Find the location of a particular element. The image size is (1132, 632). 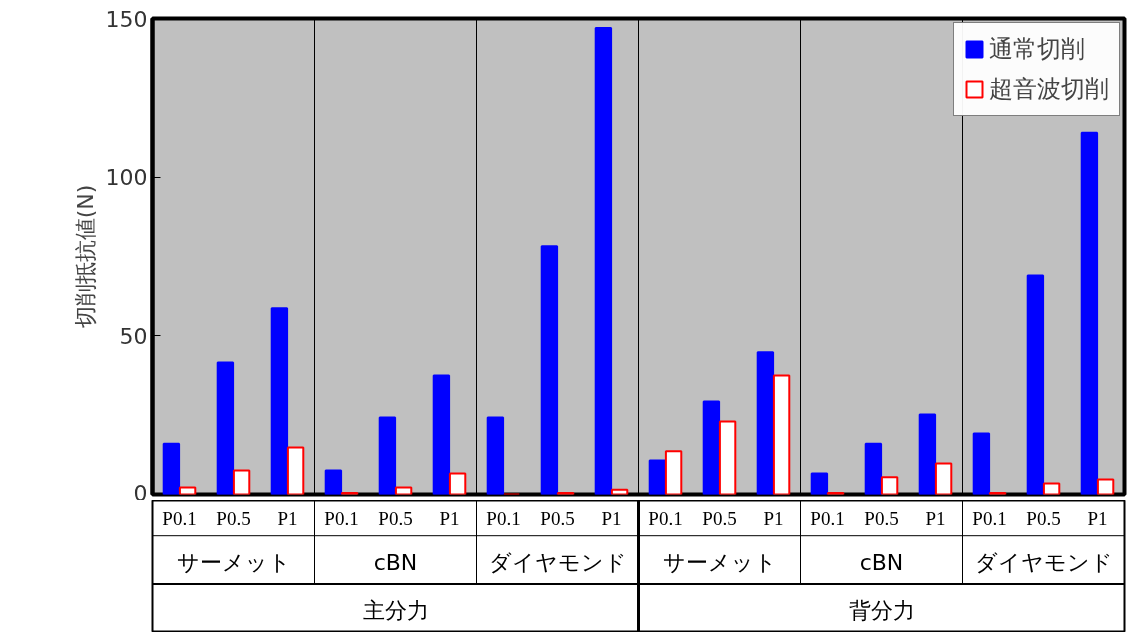

legend-label: 超音波切削 is located at coordinates (1049, 89).